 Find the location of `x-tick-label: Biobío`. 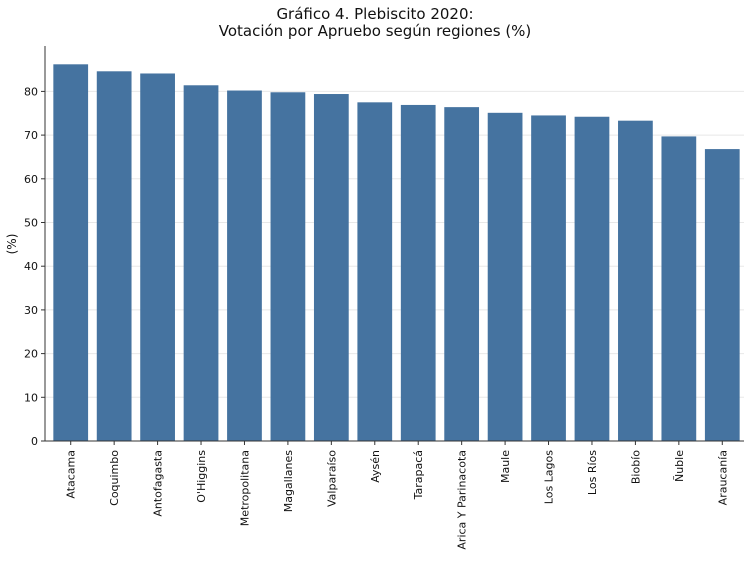

x-tick-label: Biobío is located at coordinates (635, 467).